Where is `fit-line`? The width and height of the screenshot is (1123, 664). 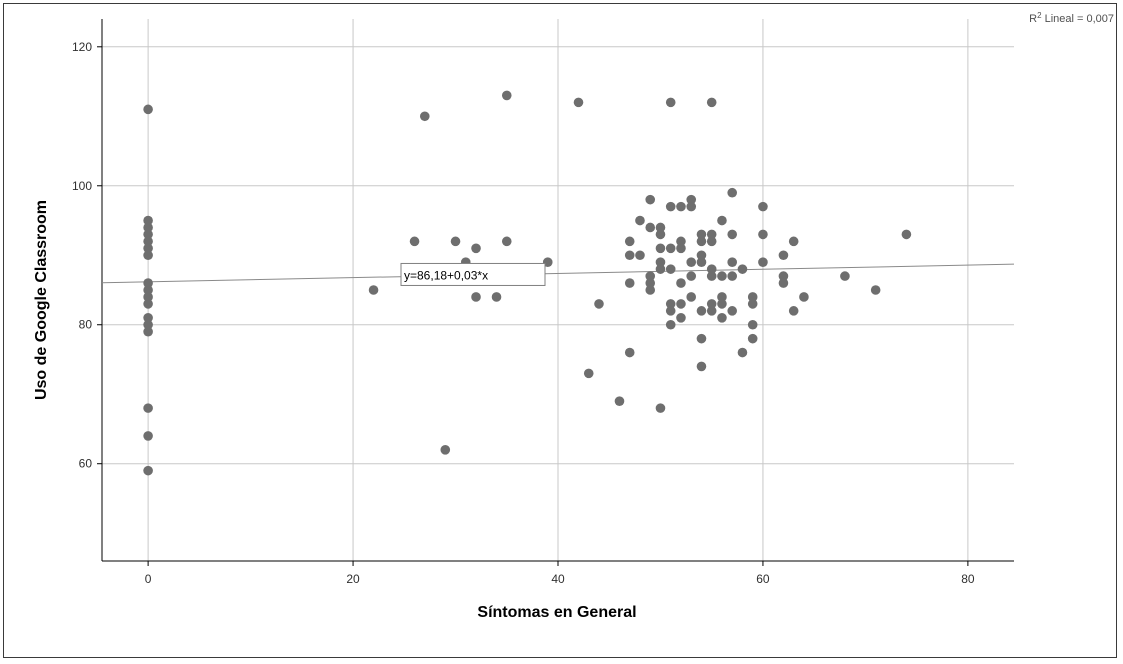 fit-line is located at coordinates (558, 273).